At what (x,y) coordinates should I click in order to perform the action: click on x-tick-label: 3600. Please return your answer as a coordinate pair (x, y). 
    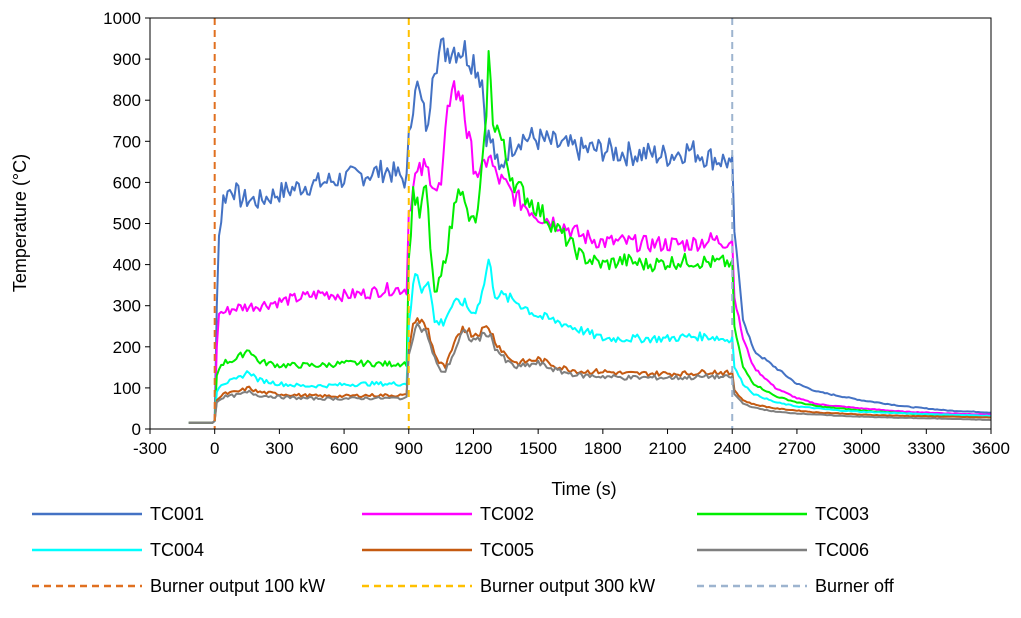
    Looking at the image, I should click on (991, 448).